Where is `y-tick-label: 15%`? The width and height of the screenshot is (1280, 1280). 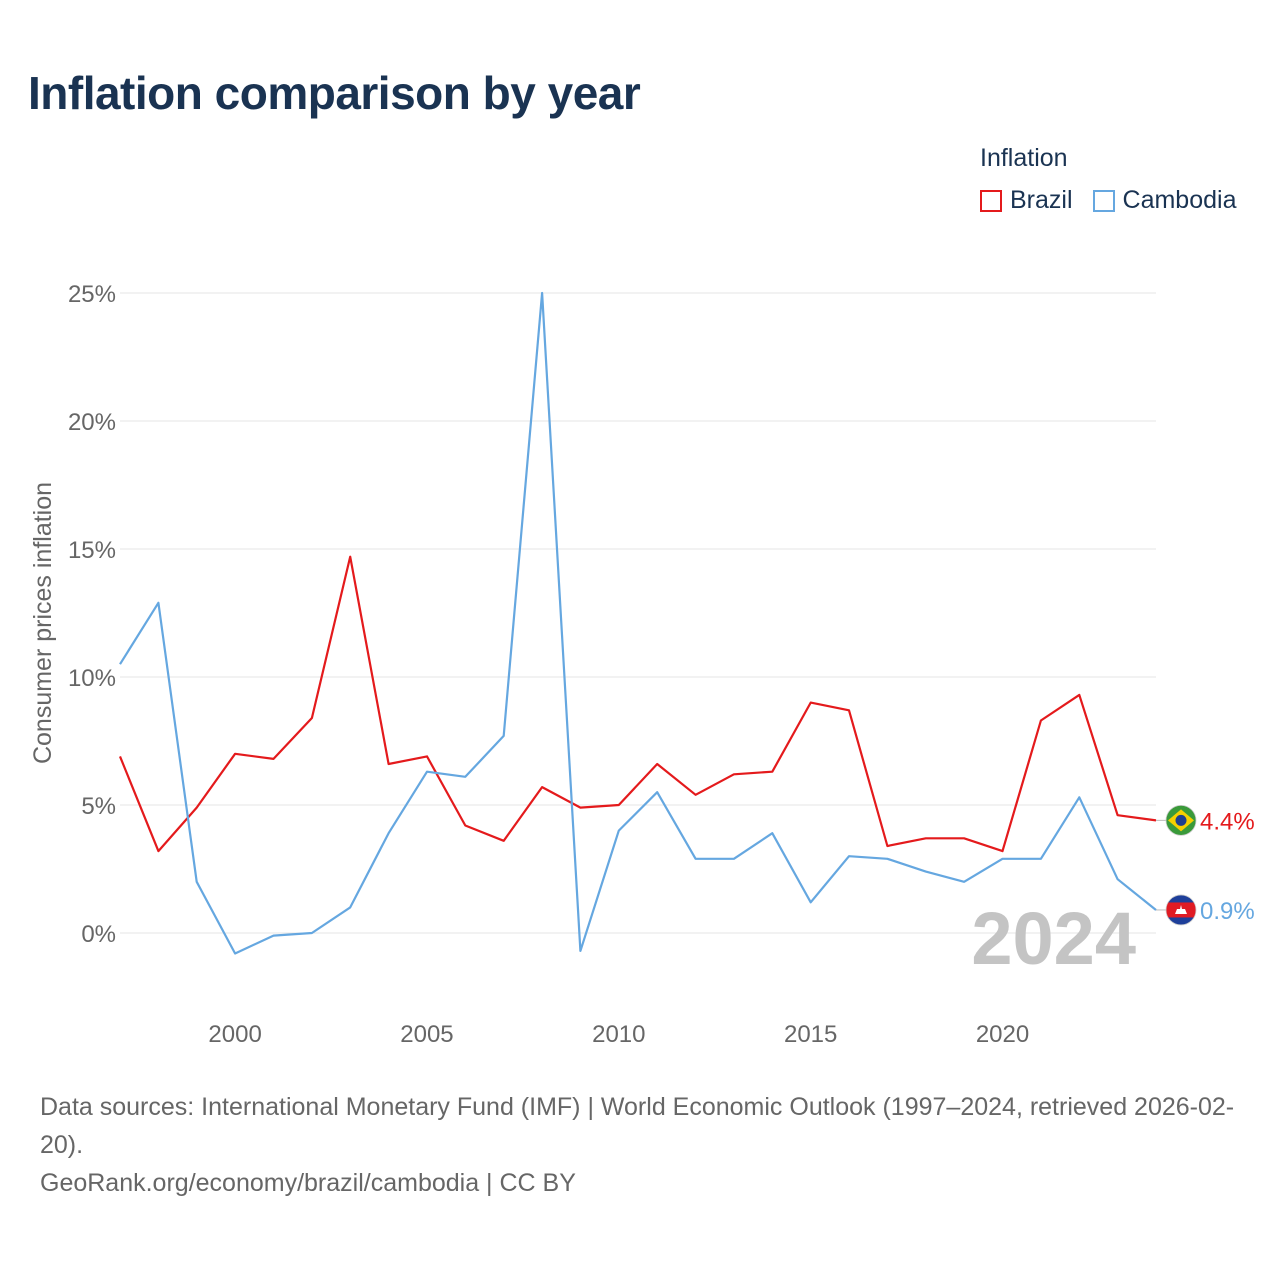
y-tick-label: 15% is located at coordinates (92, 550).